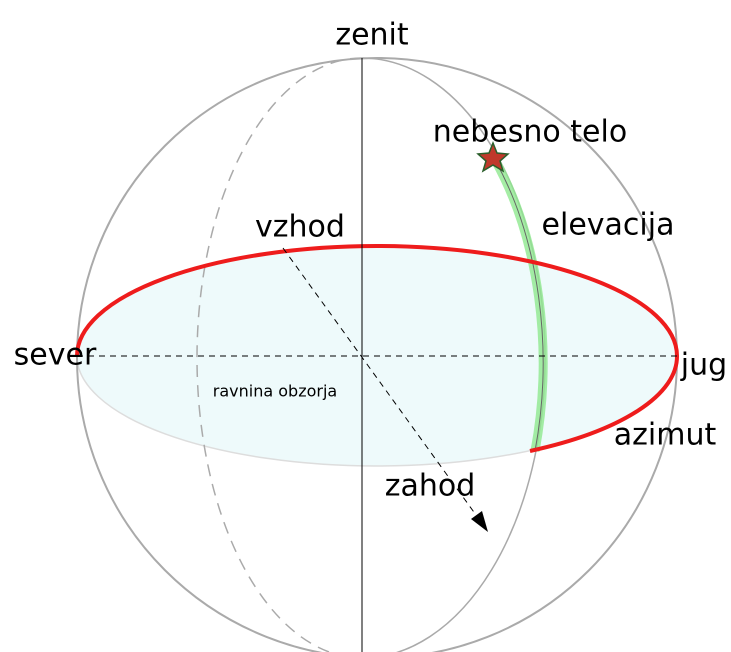 The height and width of the screenshot is (652, 731). Describe the element at coordinates (665, 435) in the screenshot. I see `label-azimuth: azimut` at that location.